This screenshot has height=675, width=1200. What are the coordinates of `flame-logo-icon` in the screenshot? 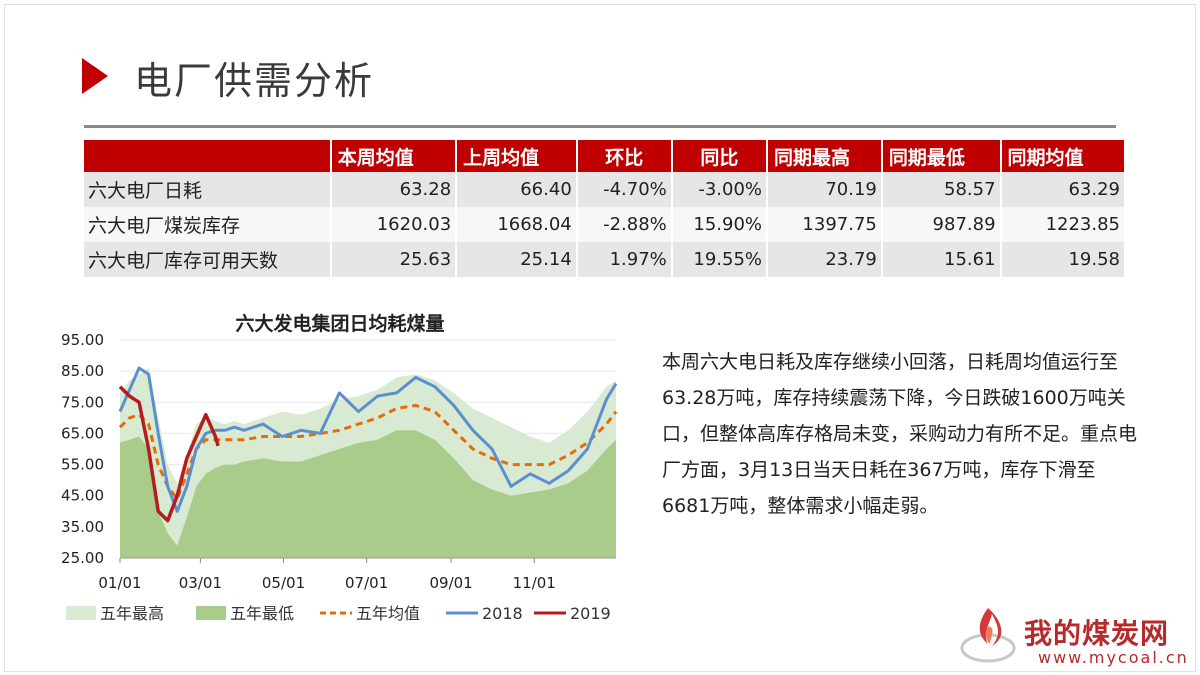 It's located at (988, 635).